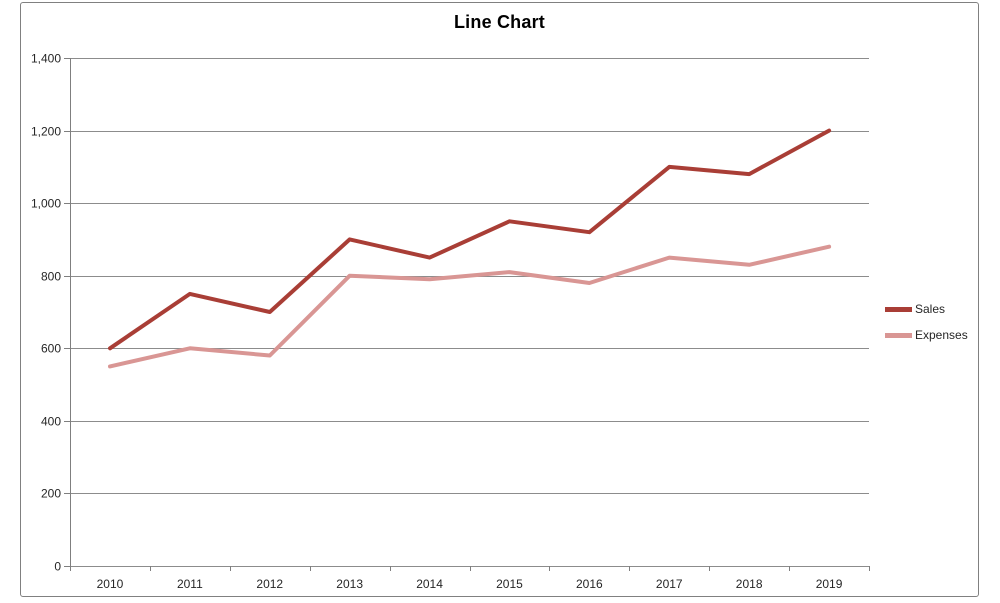 The image size is (1000, 603). Describe the element at coordinates (926, 322) in the screenshot. I see `legend: Sales Expenses` at that location.